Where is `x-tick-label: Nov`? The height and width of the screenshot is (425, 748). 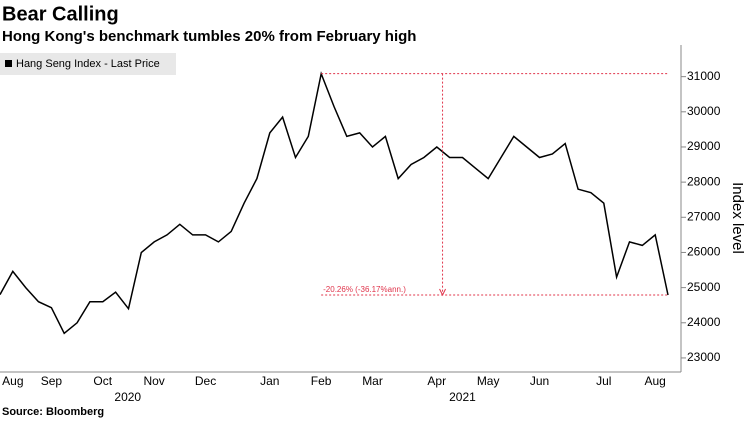 x-tick-label: Nov is located at coordinates (153, 381).